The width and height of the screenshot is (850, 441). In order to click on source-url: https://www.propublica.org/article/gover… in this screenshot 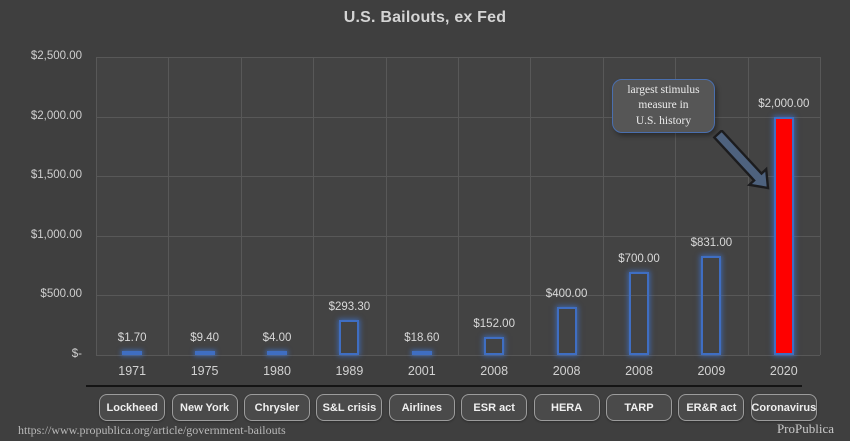, I will do `click(152, 430)`.